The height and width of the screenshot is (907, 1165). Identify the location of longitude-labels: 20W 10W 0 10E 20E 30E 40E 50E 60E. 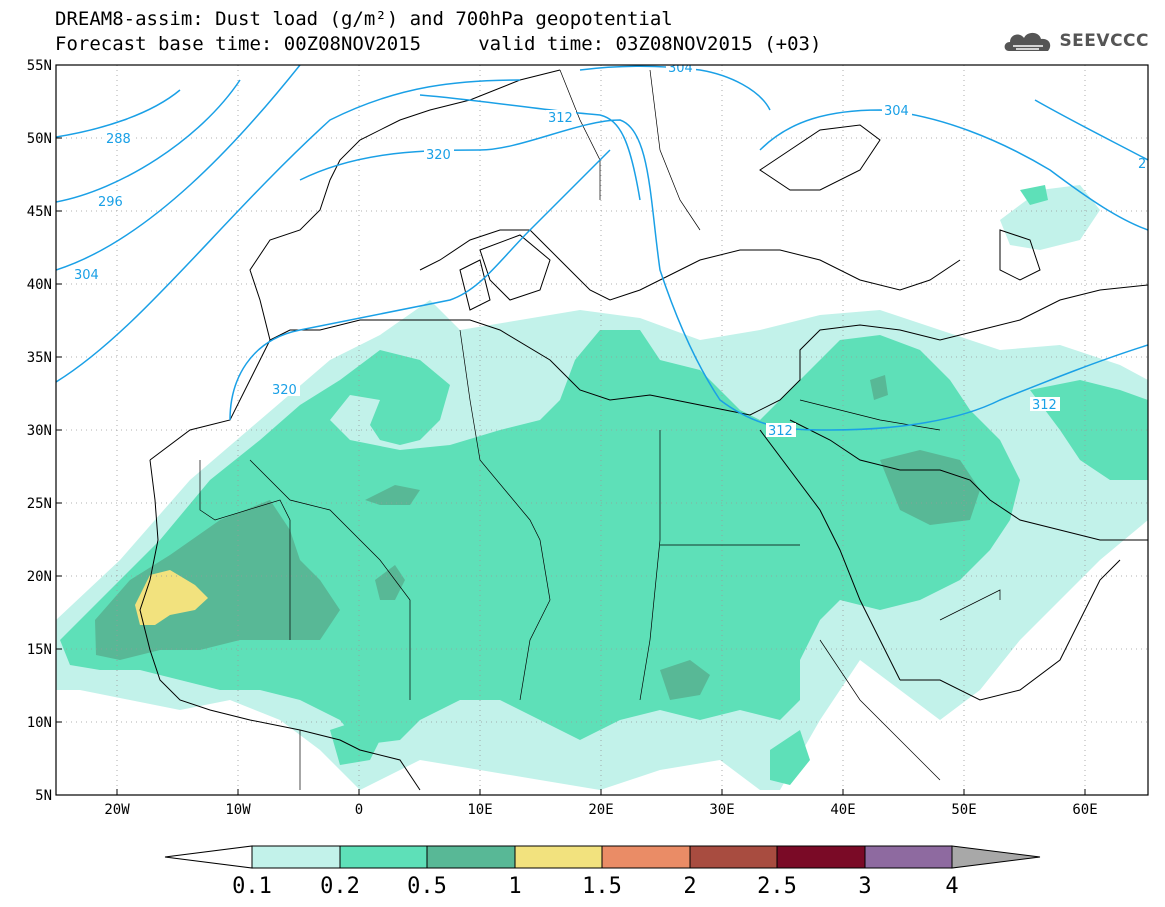
(600, 810).